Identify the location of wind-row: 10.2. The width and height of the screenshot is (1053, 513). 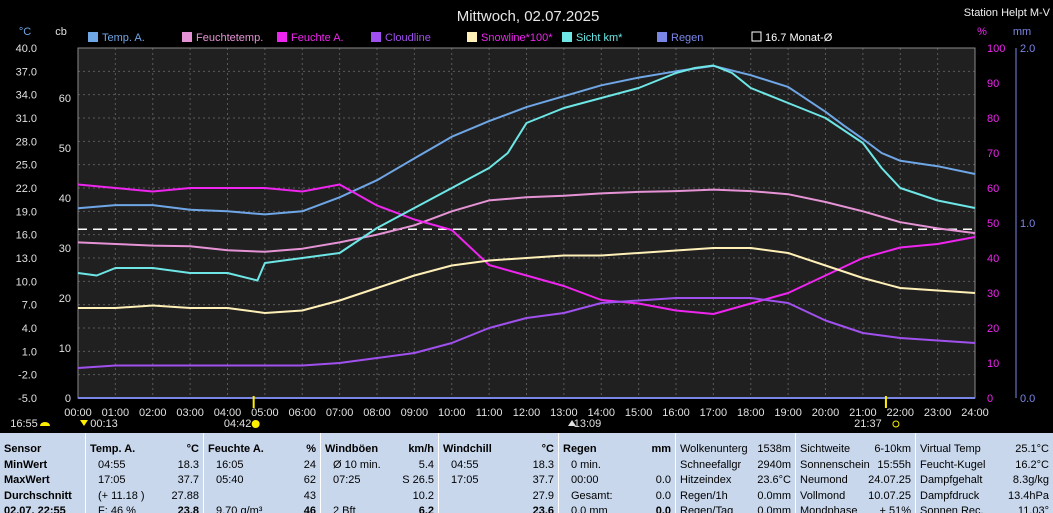
(379, 497).